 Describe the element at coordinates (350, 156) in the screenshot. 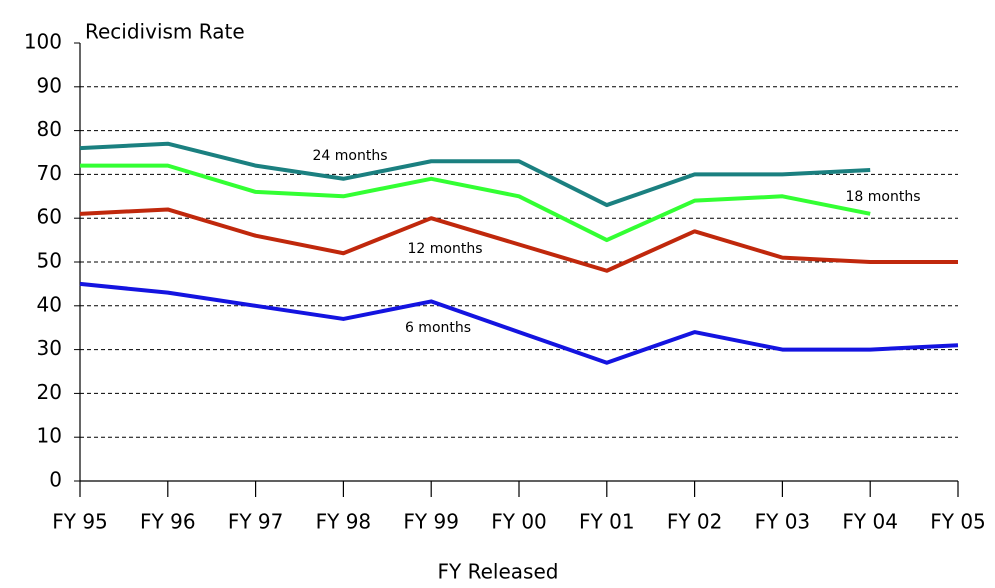

I see `series-label: 24 months` at that location.